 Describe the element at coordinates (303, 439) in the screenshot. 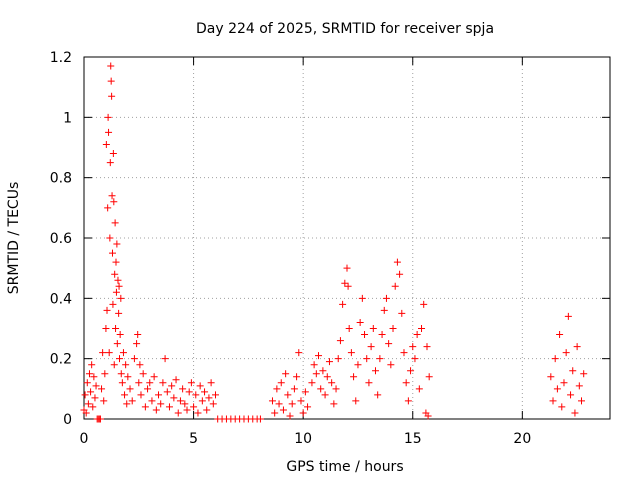

I see `x-tick-label: 10` at that location.